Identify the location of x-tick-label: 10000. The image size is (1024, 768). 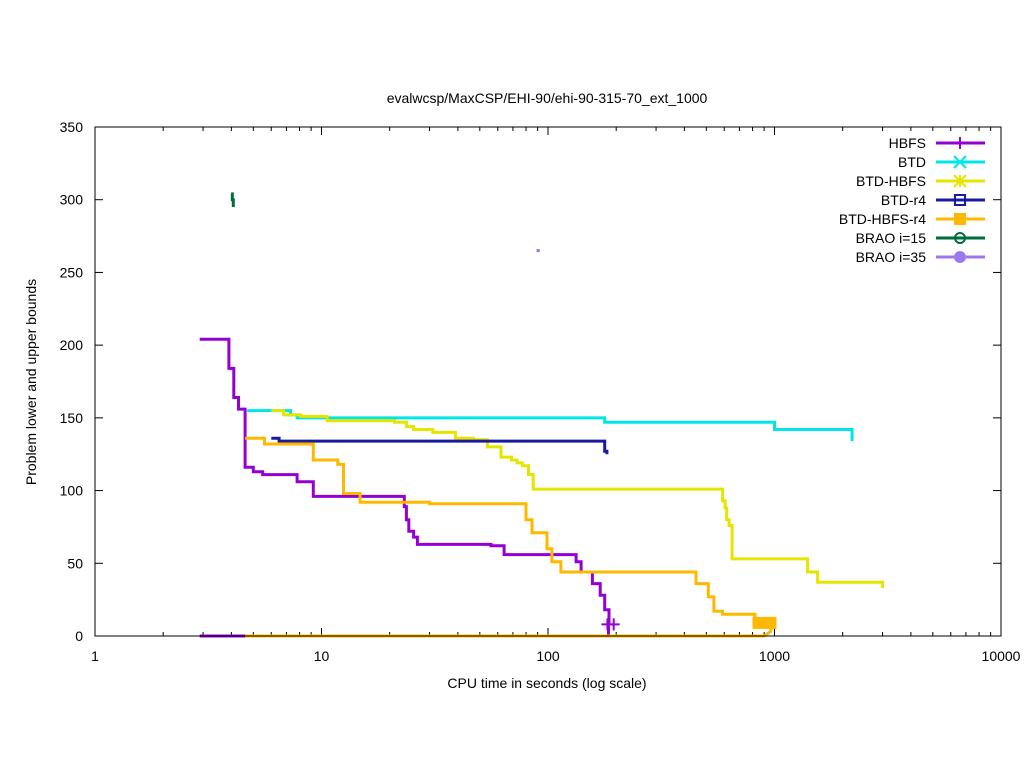
(1001, 656).